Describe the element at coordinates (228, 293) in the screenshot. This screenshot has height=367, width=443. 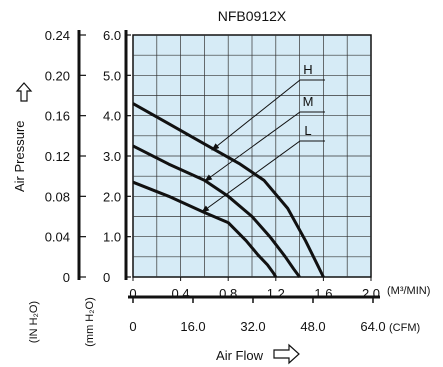
I see `x-tick-label-m3min: 0.8` at that location.